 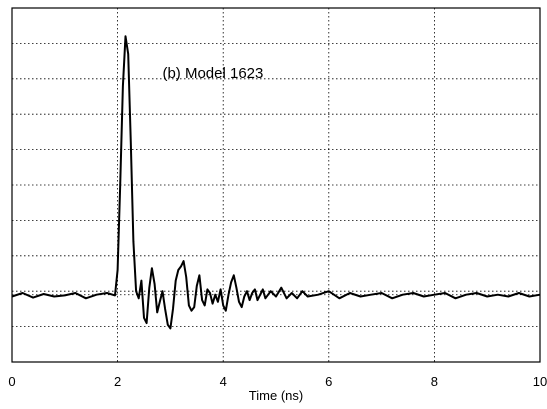 What do you see at coordinates (434, 381) in the screenshot?
I see `x-tick-label: 8` at bounding box center [434, 381].